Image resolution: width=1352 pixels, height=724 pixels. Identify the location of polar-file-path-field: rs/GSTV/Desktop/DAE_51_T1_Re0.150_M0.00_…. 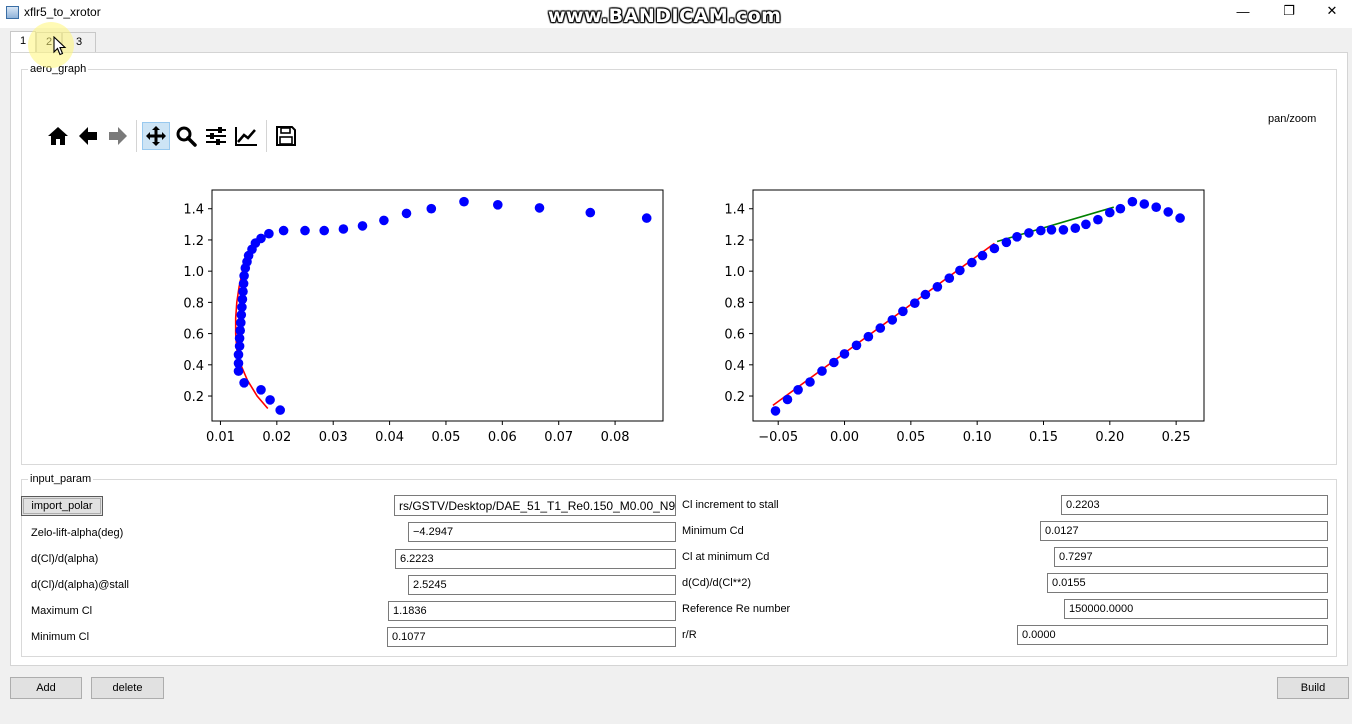
(535, 505).